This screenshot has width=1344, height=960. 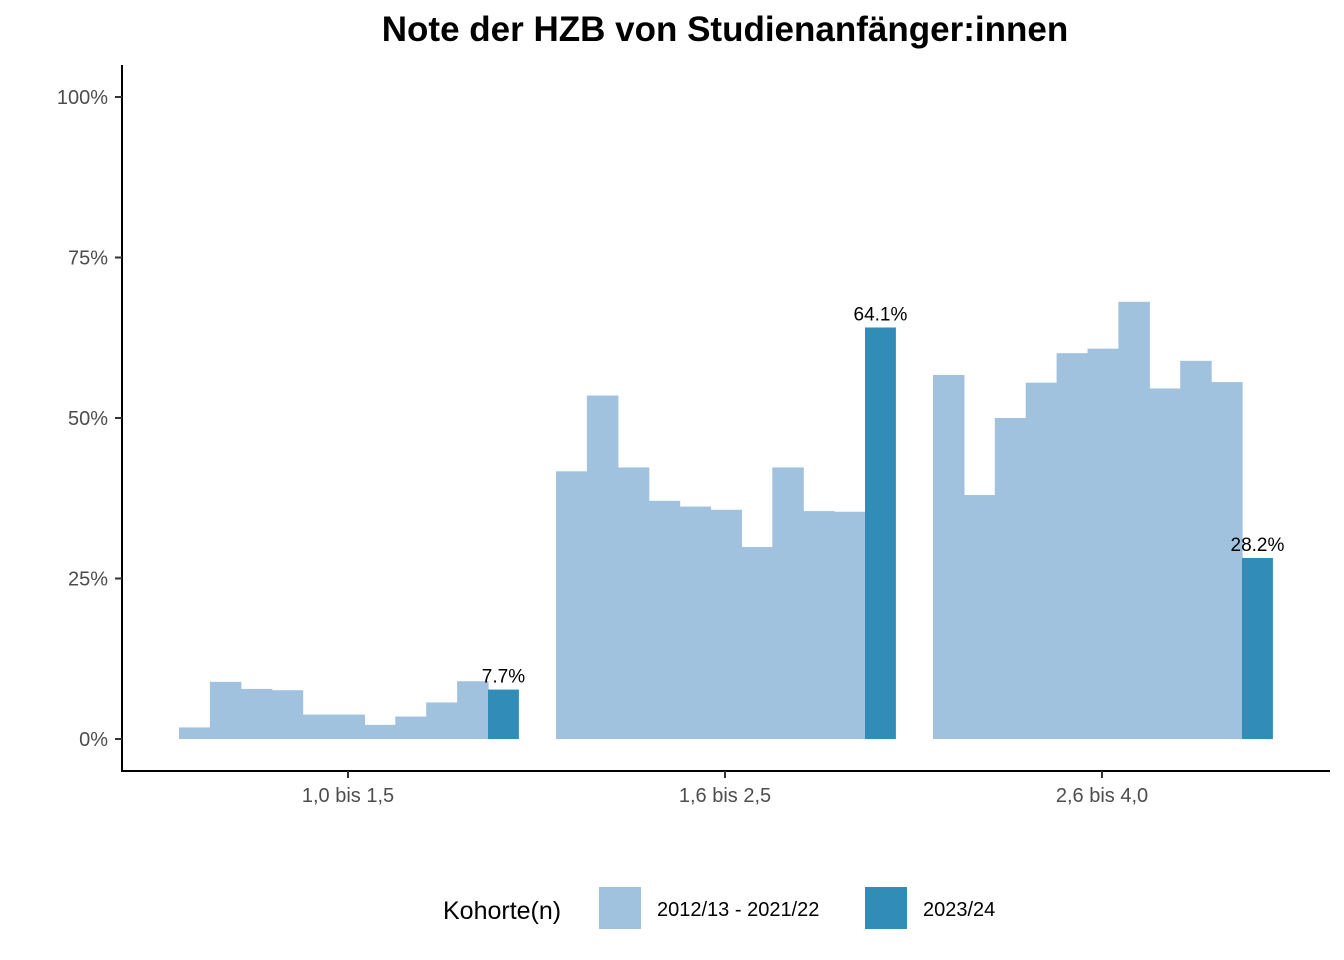 I want to click on legend-title: Kohorte(n), so click(x=502, y=911).